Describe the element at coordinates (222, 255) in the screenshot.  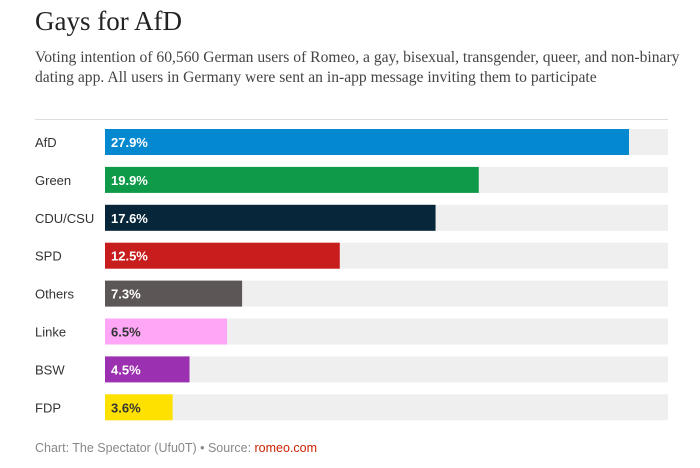
I see `bar-spd` at that location.